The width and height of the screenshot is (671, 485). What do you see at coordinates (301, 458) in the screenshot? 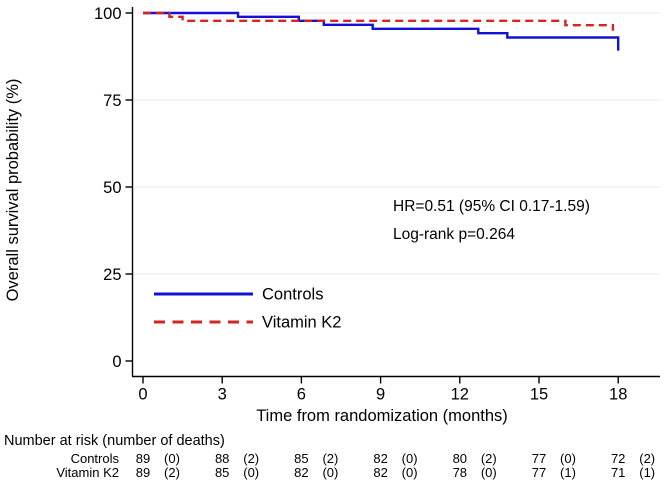
I see `at-risk-0-2: 85` at bounding box center [301, 458].